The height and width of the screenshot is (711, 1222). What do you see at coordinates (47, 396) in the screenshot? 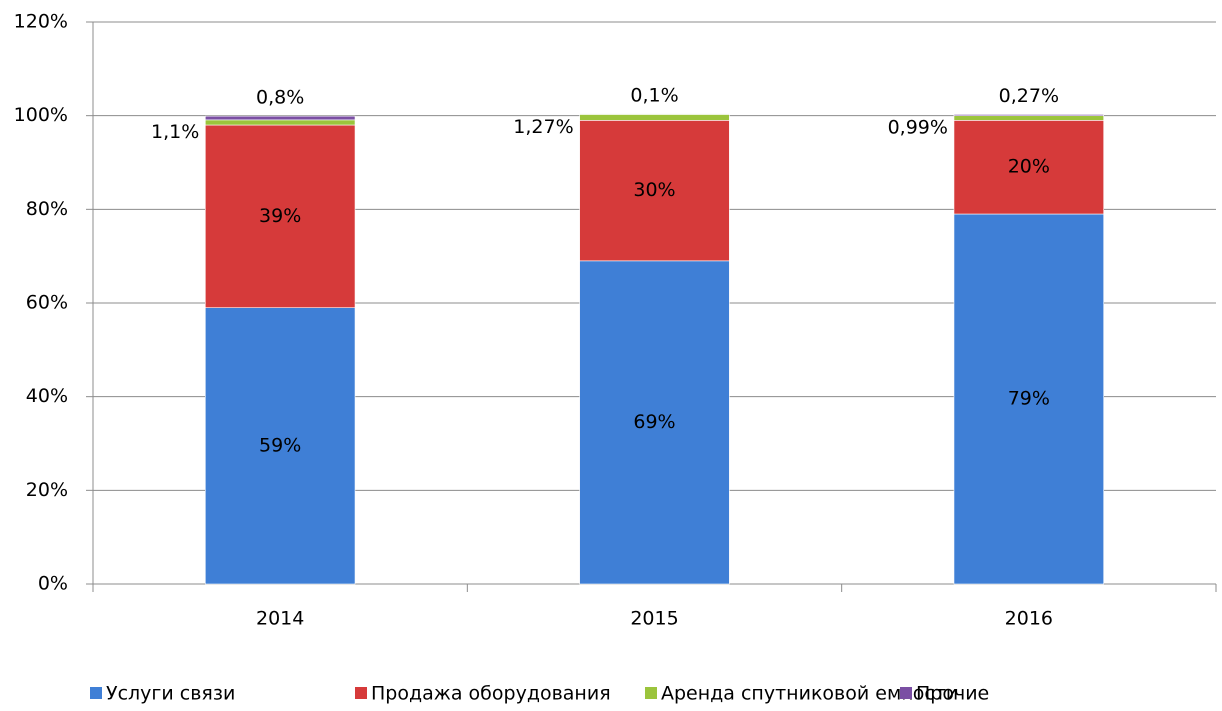
I see `y-tick-label: 40%` at bounding box center [47, 396].